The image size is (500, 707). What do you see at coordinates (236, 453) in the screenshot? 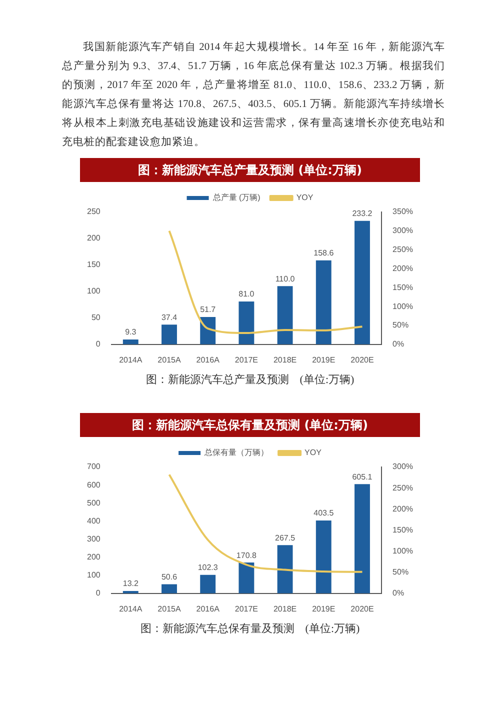
I see `legend-label: 总保有量（万辆）` at bounding box center [236, 453].